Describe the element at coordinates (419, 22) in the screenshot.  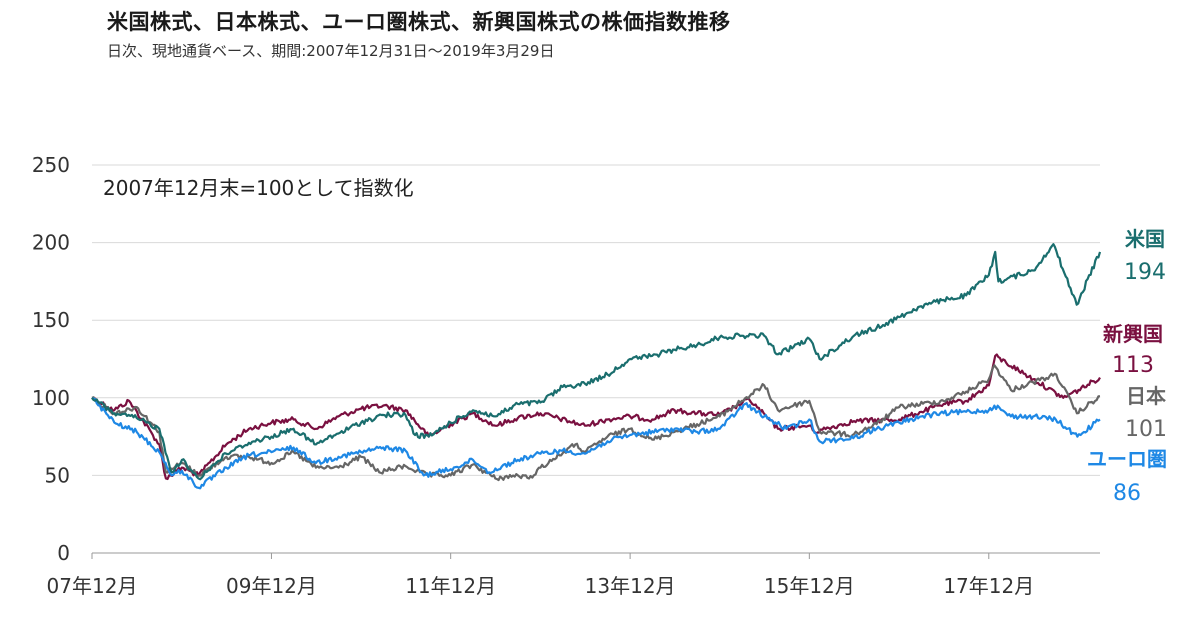
I see `chart-title: 米国株式、日本株式、ユーロ圏株式、新興国株式の株価指数推移` at that location.